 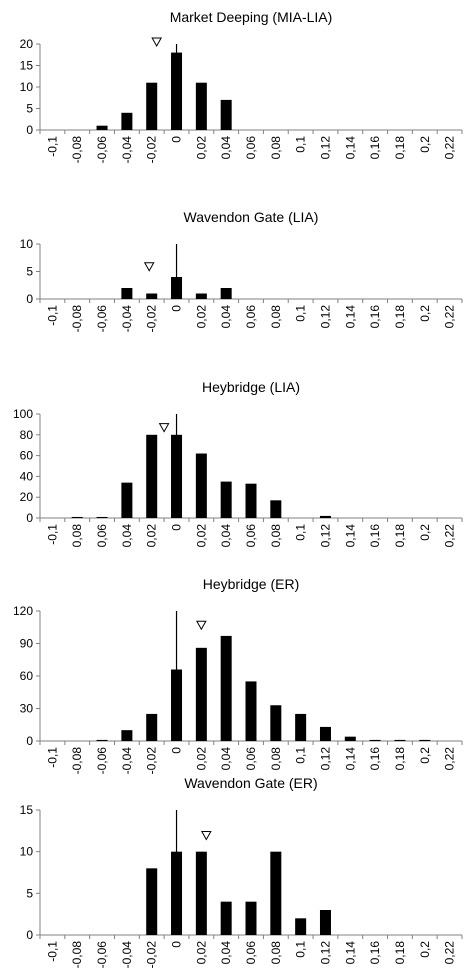 I want to click on x-tick-label: 0,04, so click(x=226, y=148).